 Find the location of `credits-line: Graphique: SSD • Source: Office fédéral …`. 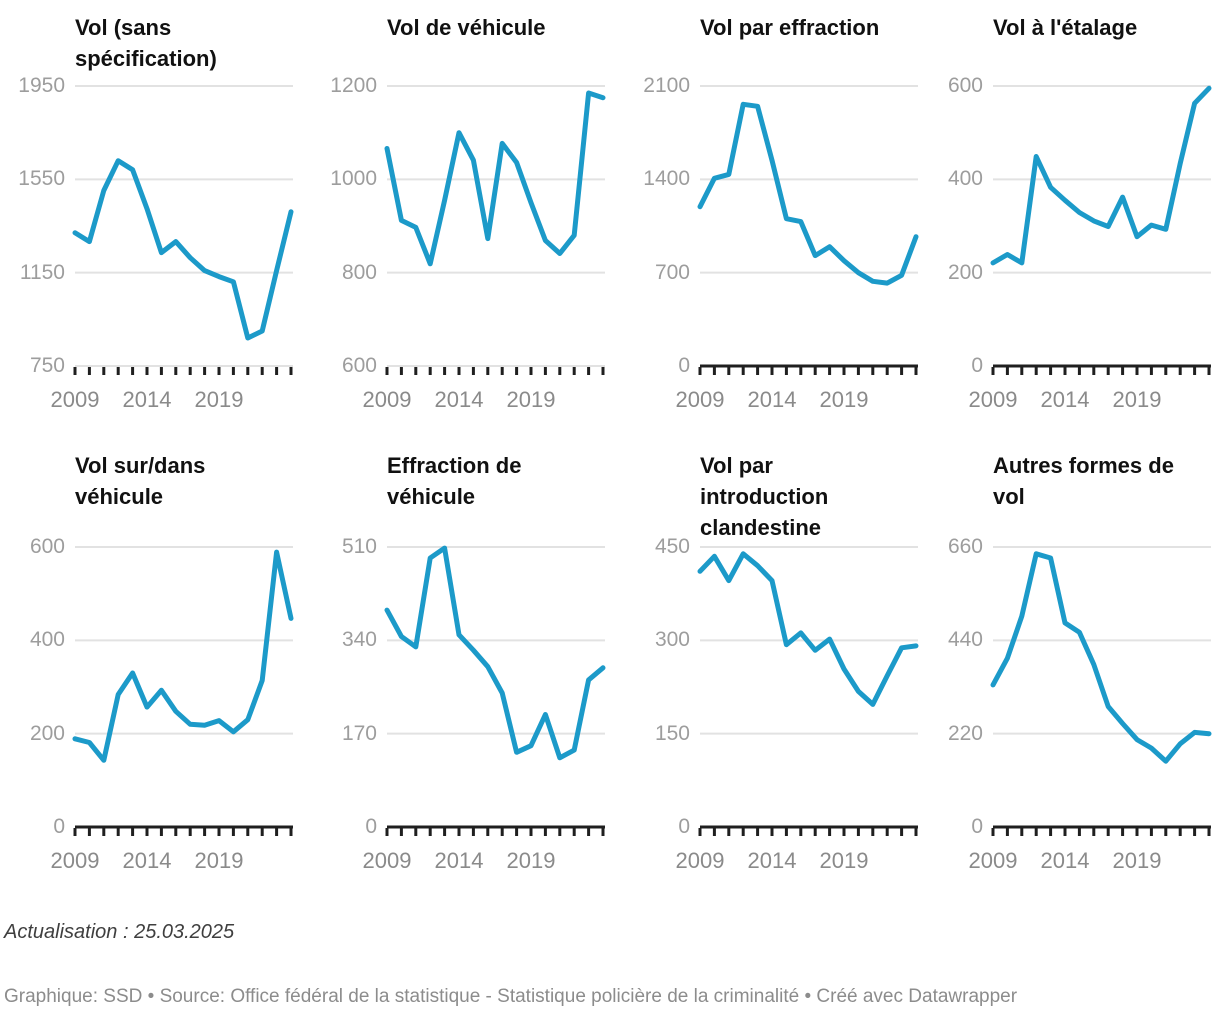

credits-line: Graphique: SSD • Source: Office fédéral … is located at coordinates (511, 996).